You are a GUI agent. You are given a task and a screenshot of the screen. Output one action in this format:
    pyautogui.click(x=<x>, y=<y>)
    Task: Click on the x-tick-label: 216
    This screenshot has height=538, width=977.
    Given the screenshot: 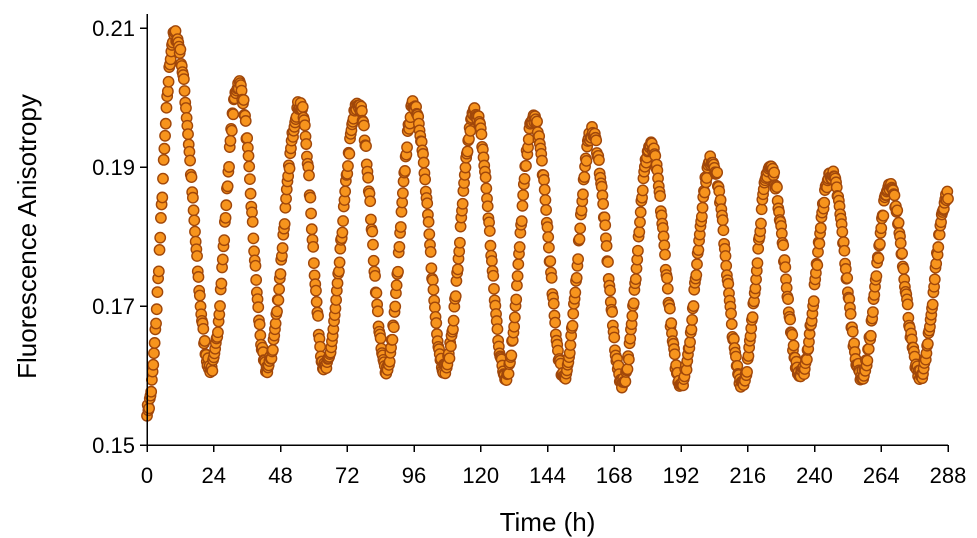 What is the action you would take?
    pyautogui.click(x=747, y=475)
    